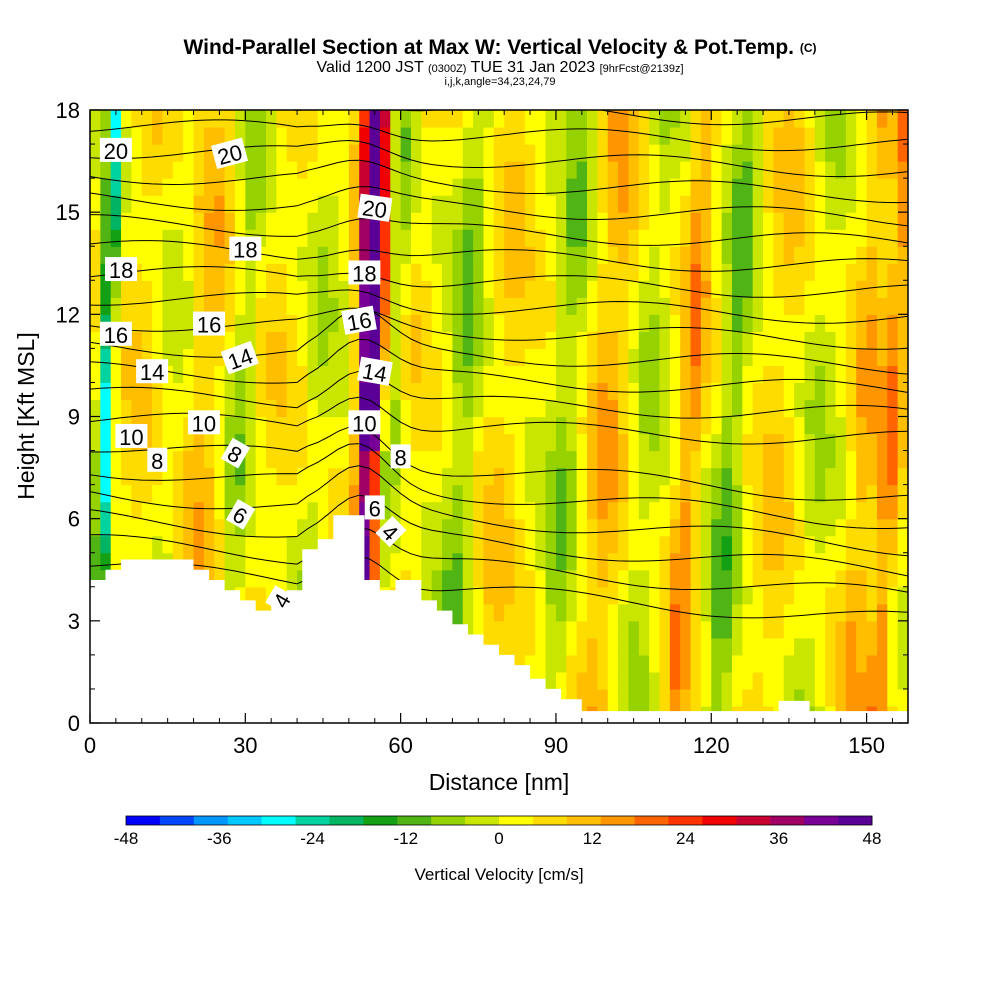 This screenshot has width=1000, height=1000. What do you see at coordinates (364, 272) in the screenshot?
I see `contour-label-box` at bounding box center [364, 272].